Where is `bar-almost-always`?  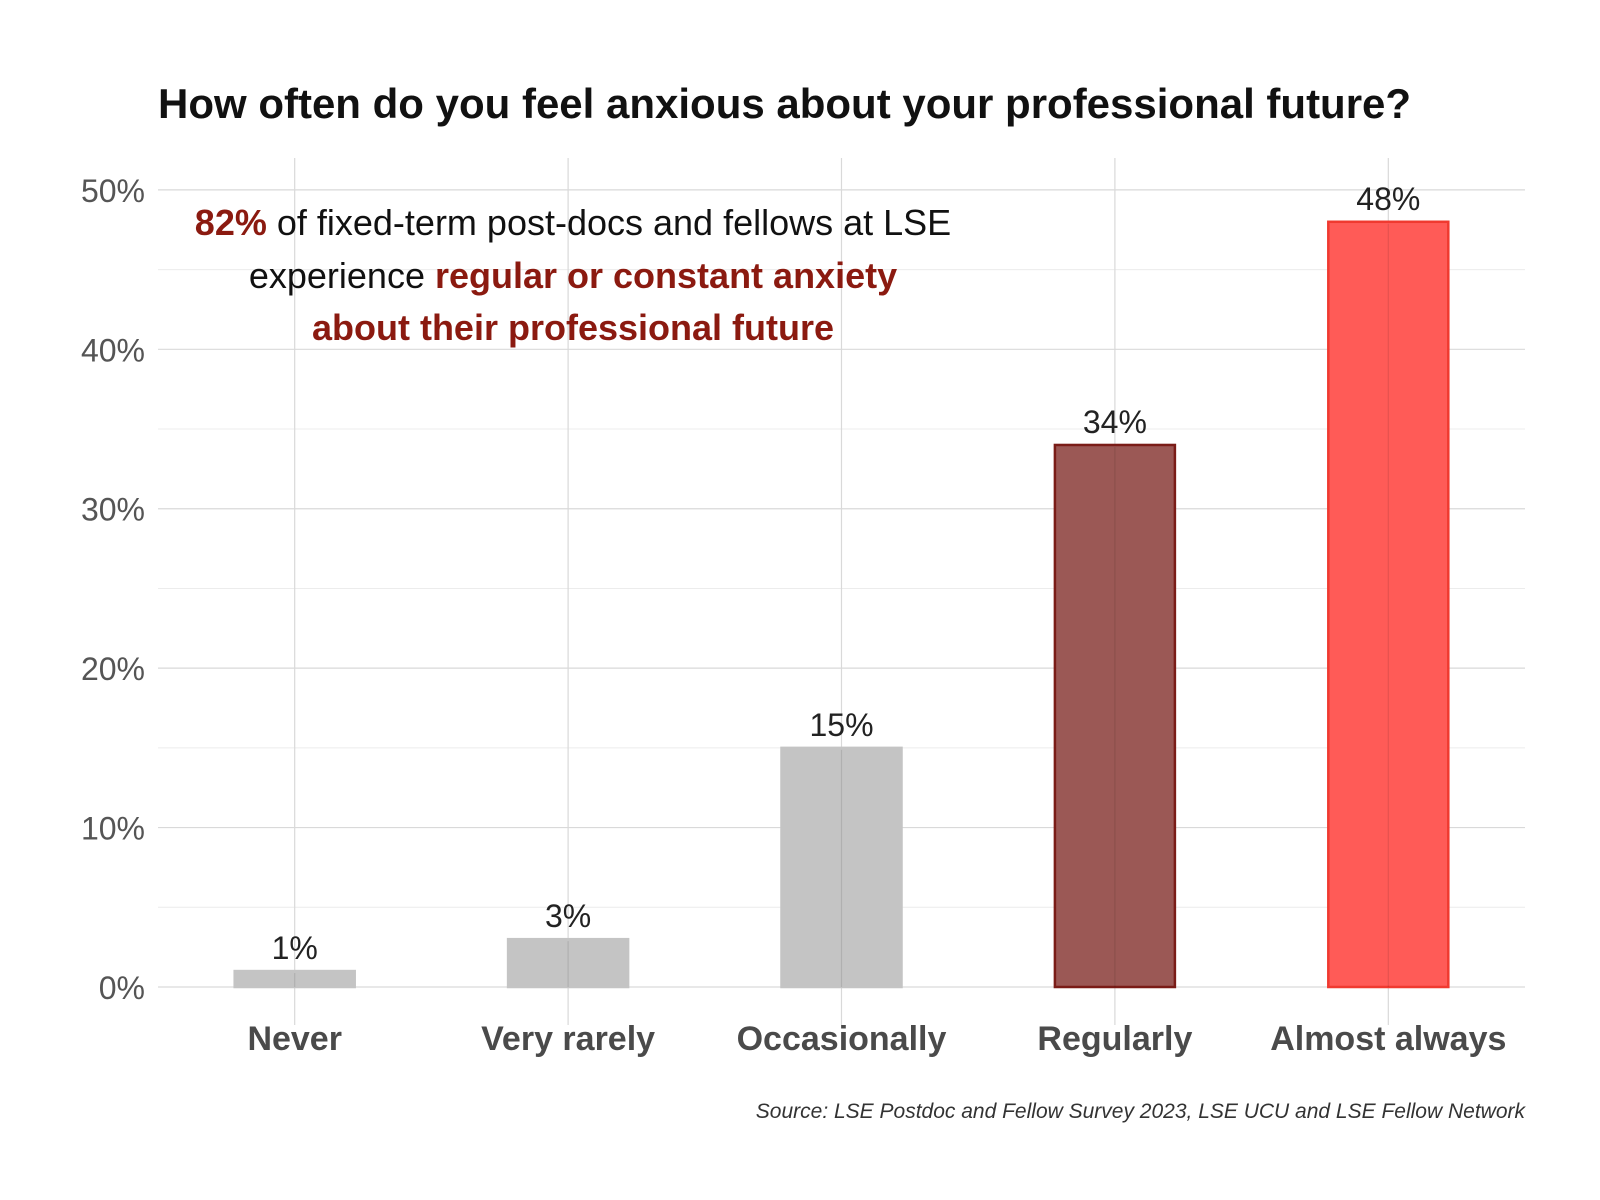
bar-almost-always is located at coordinates (1388, 604).